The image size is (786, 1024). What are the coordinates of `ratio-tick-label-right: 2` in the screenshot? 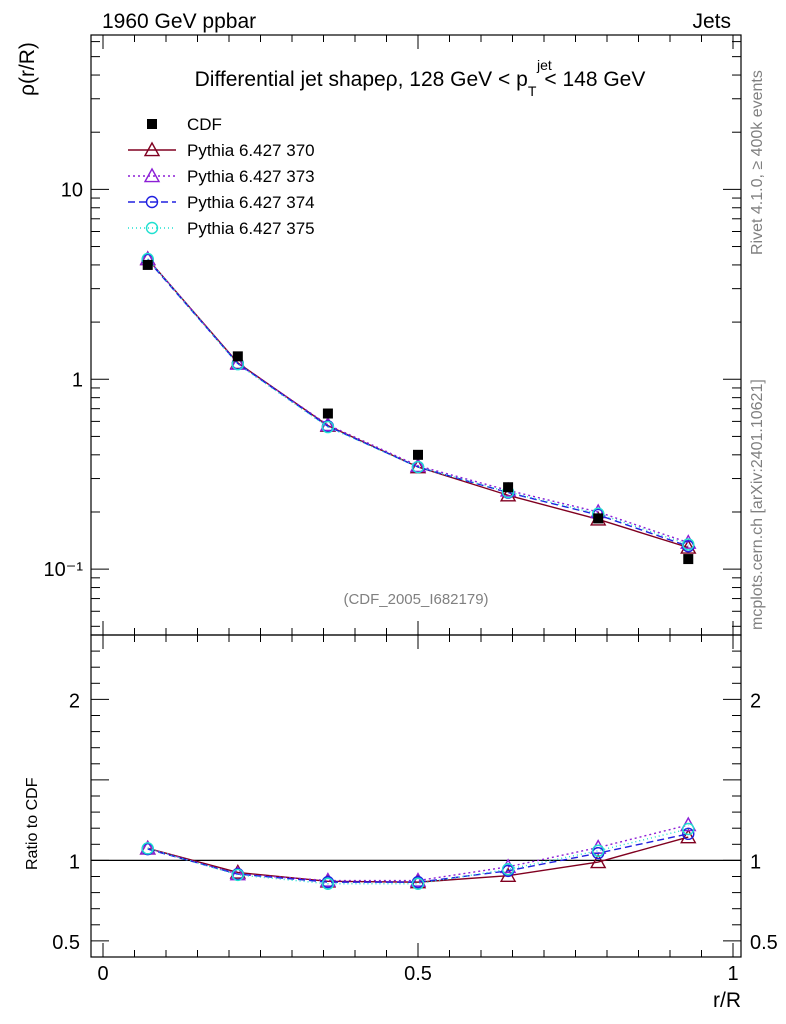 It's located at (755, 701).